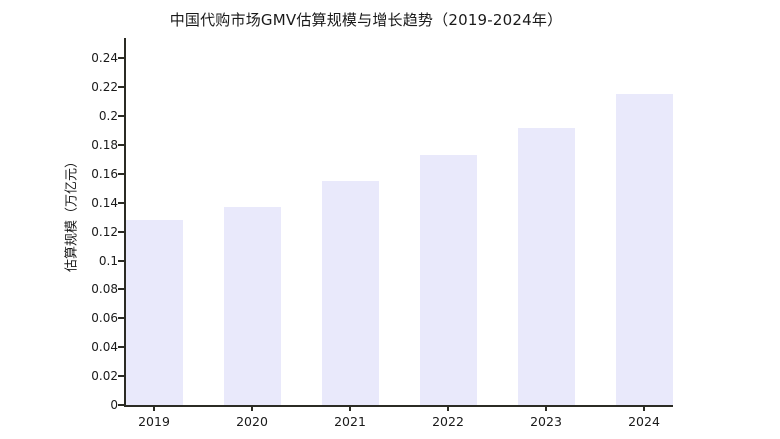 This screenshot has width=780, height=439. I want to click on x-tick-label: 2021, so click(350, 421).